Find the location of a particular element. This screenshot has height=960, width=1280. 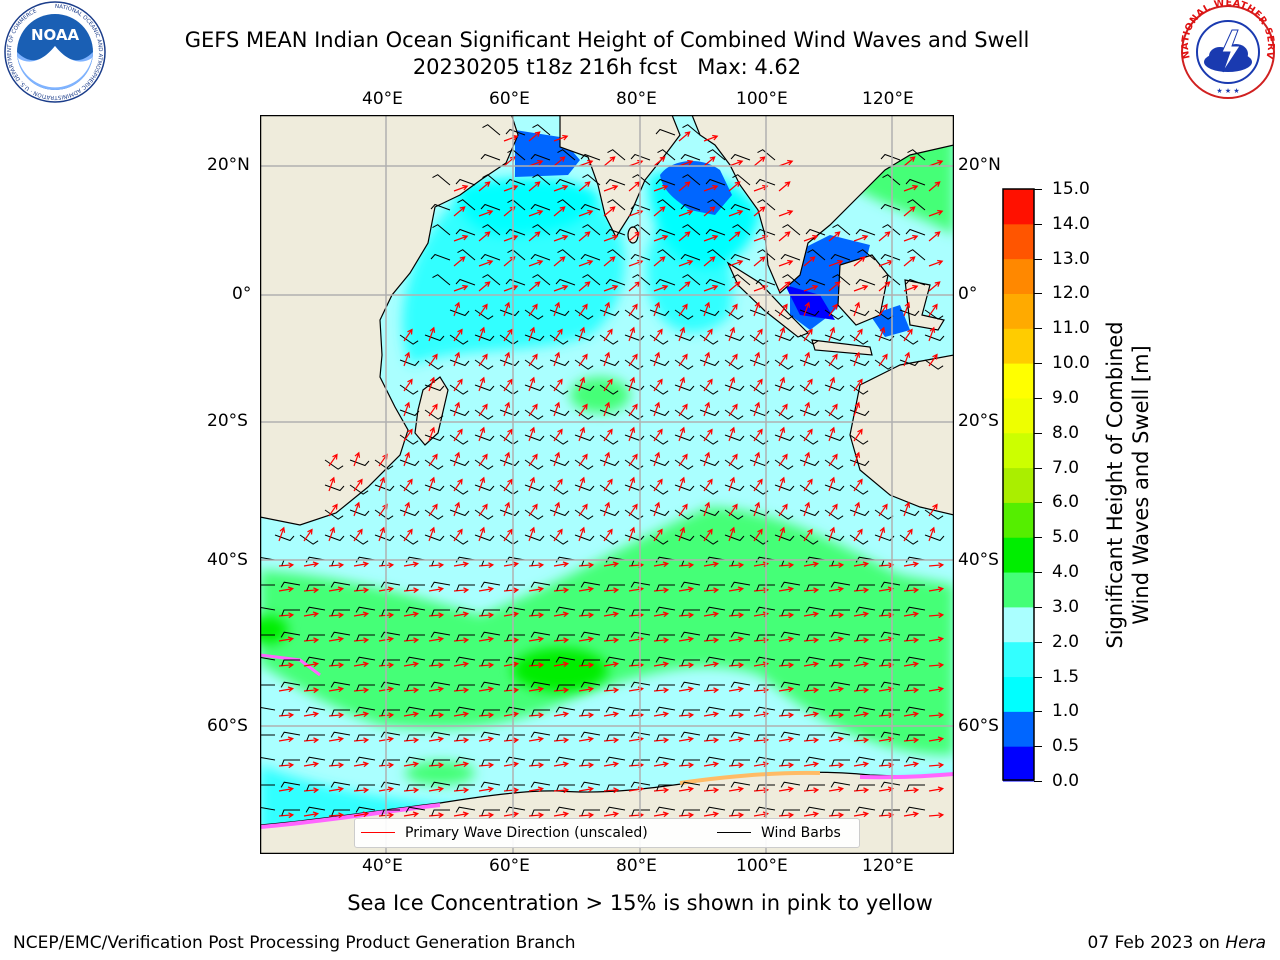

lon-tick-top-80e: 80°E is located at coordinates (636, 99).